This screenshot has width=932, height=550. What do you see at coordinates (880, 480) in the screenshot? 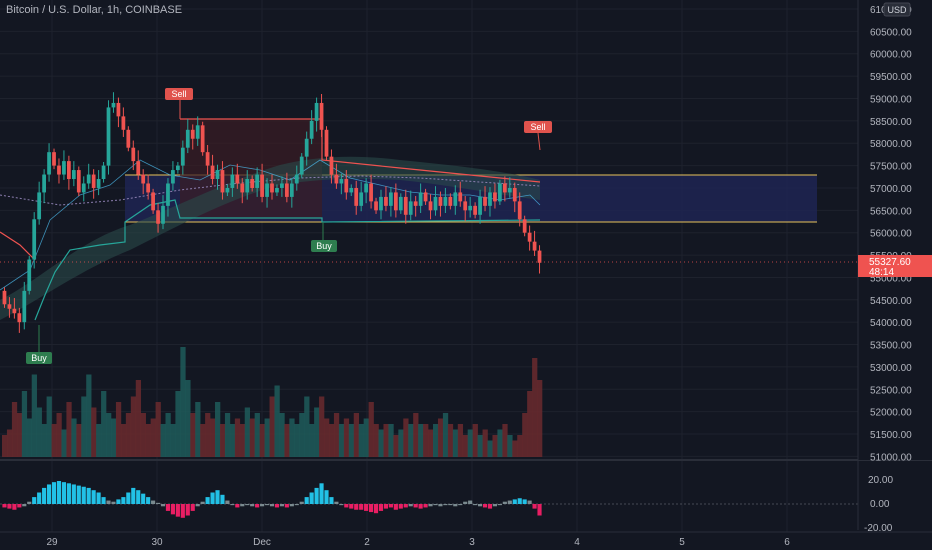
I see `svg-text: 20.00` at bounding box center [880, 480].